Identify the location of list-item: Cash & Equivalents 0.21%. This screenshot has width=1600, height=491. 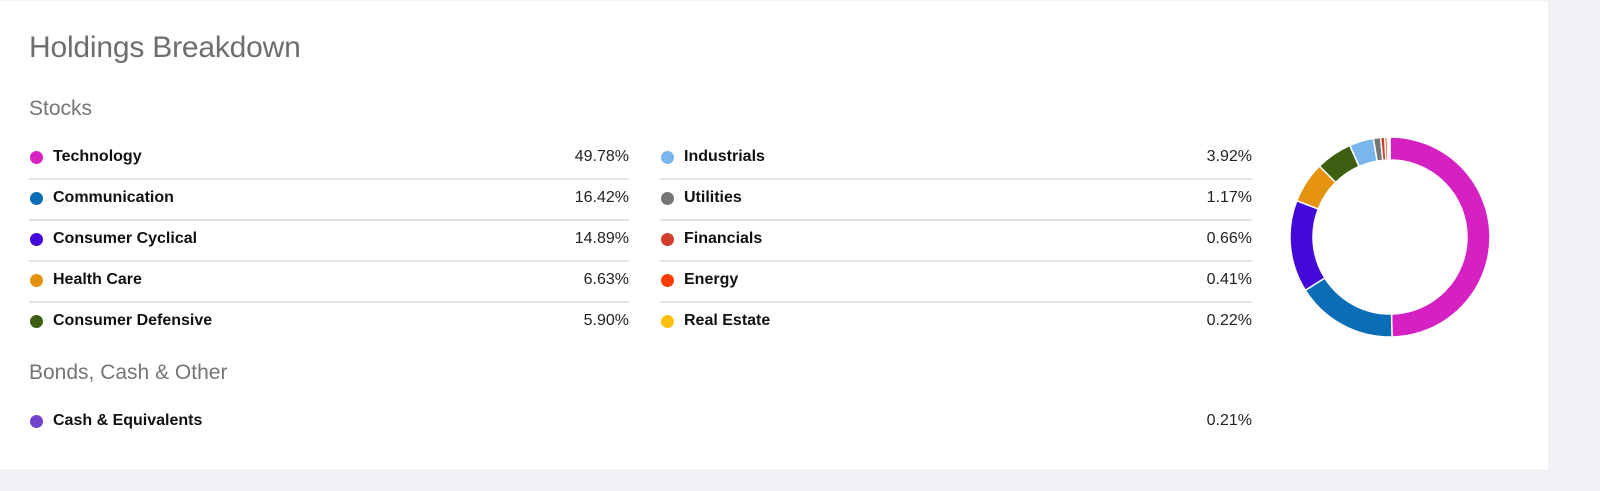
(640, 423).